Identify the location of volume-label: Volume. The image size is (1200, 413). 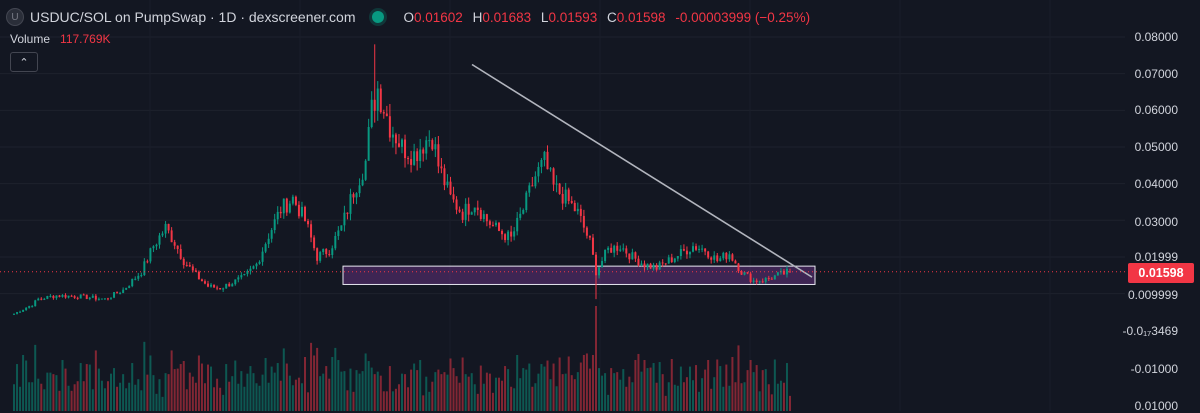
(30, 39).